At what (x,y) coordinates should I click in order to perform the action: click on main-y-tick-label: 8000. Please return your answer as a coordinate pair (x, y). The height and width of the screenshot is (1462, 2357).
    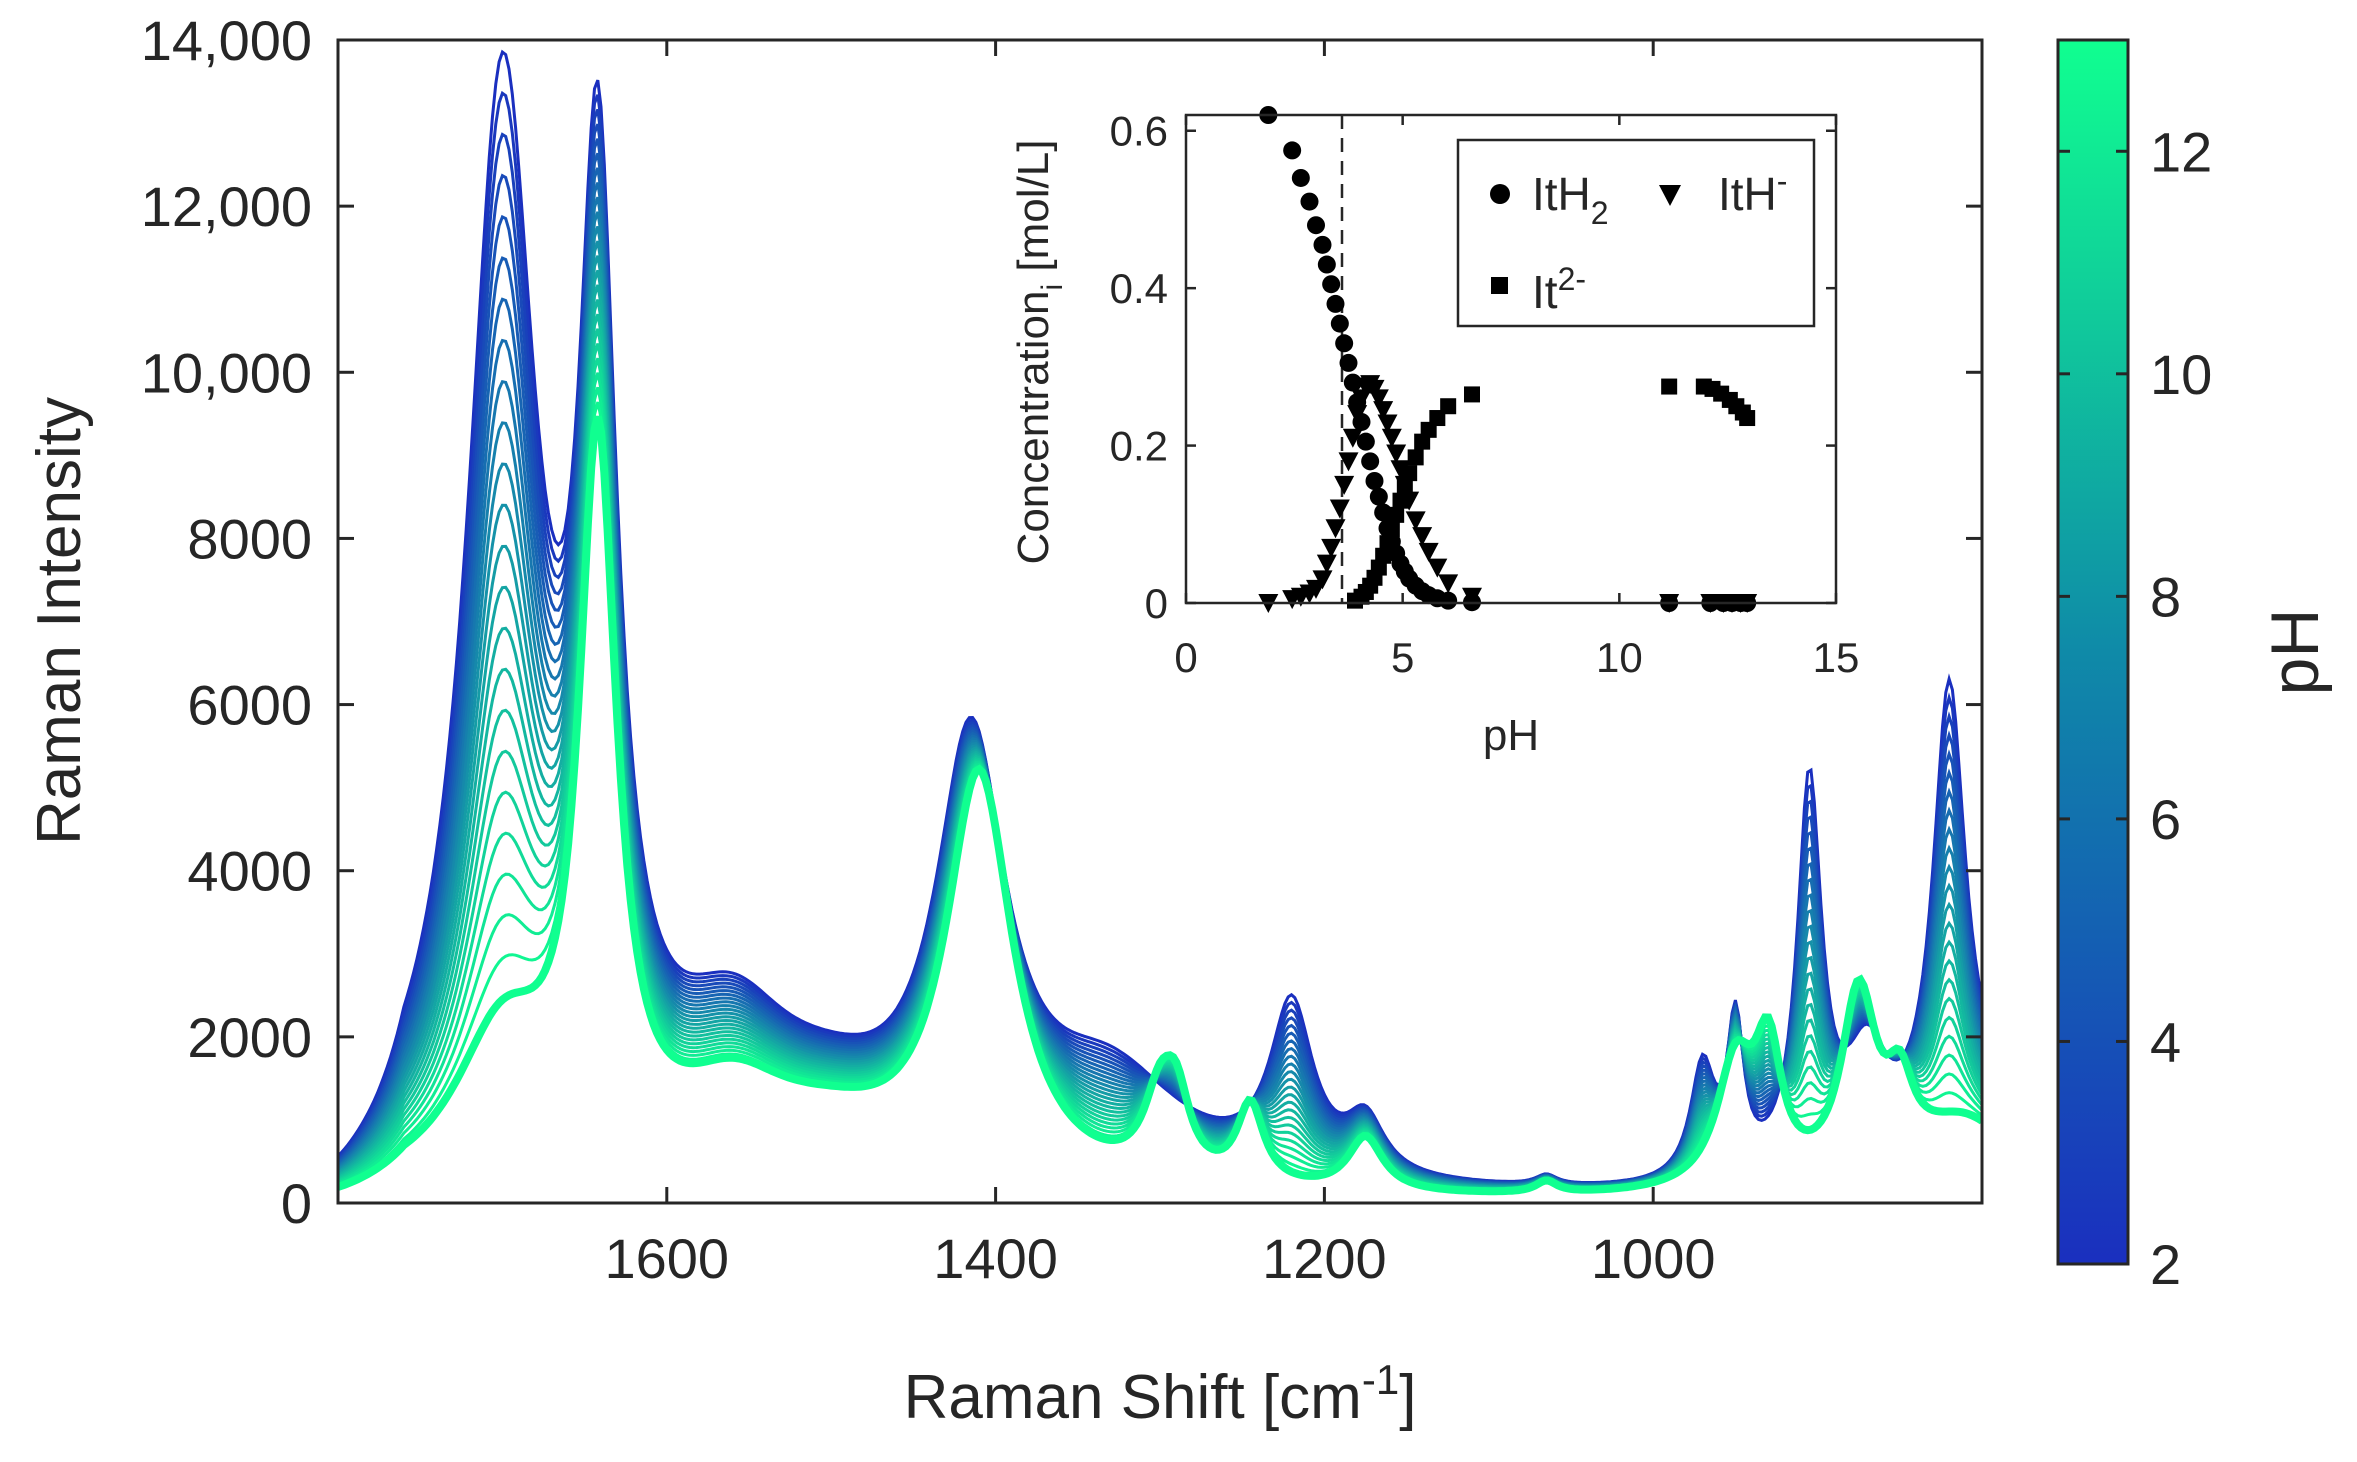
    Looking at the image, I should click on (249, 538).